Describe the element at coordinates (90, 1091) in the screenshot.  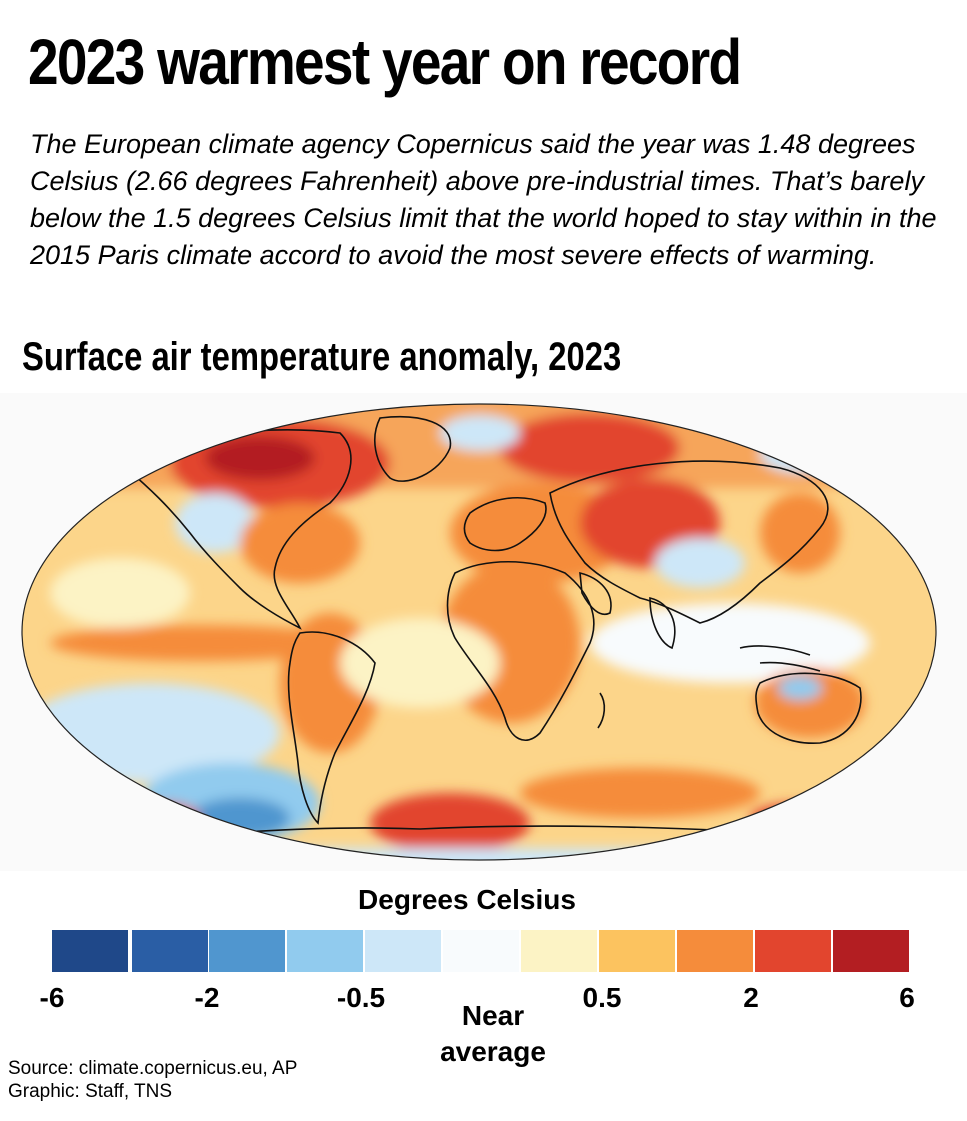
I see `graphic-credit: Graphic: Staff, TNS` at that location.